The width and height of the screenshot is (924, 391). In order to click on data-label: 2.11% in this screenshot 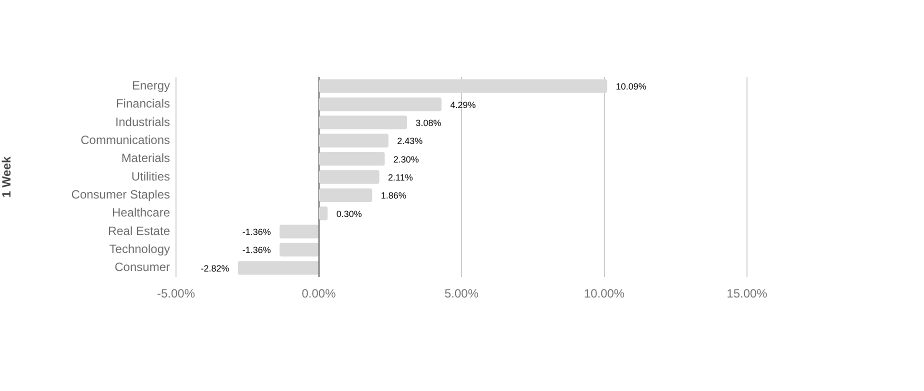, I will do `click(400, 177)`.